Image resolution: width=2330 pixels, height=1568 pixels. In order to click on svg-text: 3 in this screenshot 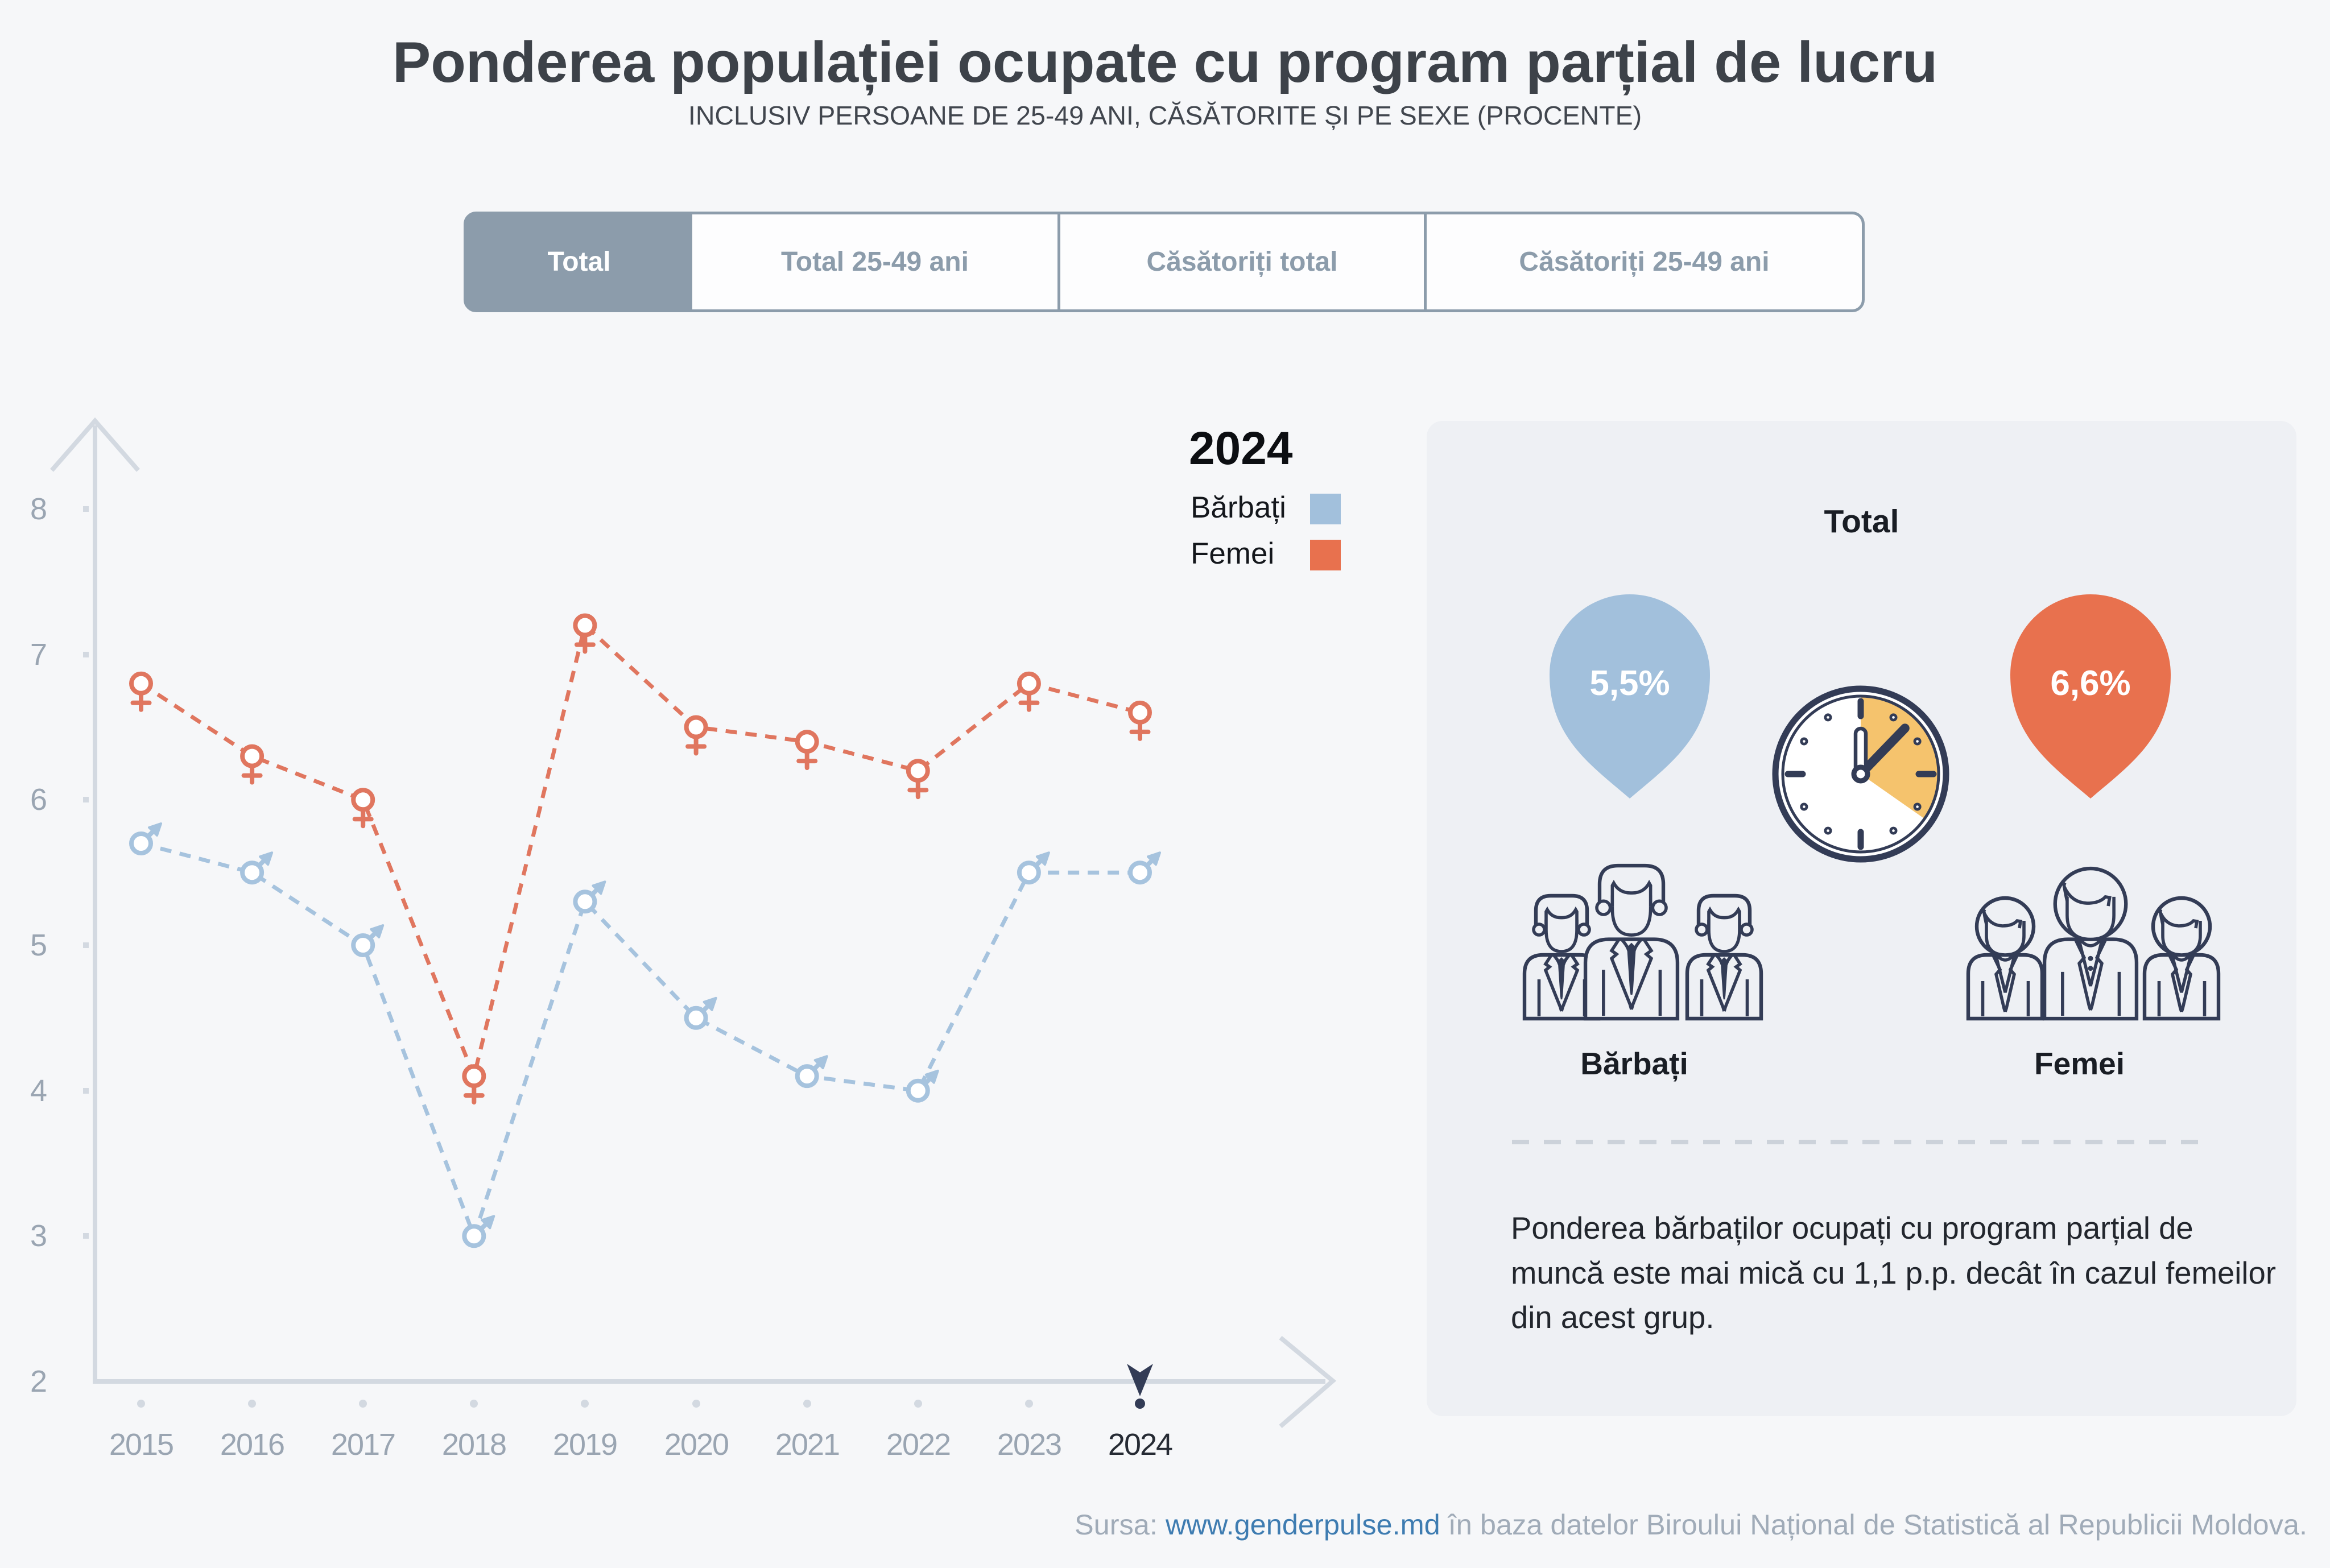, I will do `click(38, 1236)`.